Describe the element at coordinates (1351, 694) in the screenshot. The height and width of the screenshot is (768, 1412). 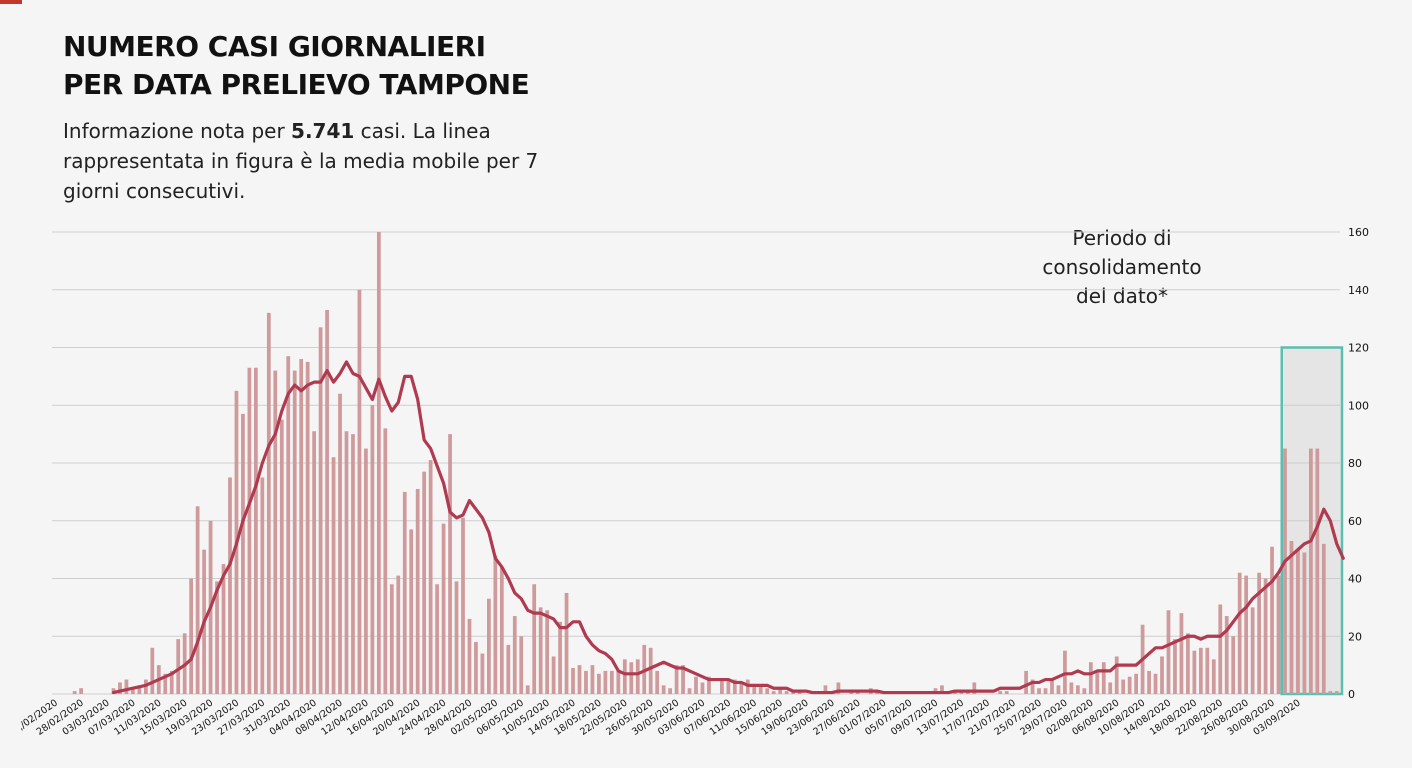
I see `y-tick-label: 0` at that location.